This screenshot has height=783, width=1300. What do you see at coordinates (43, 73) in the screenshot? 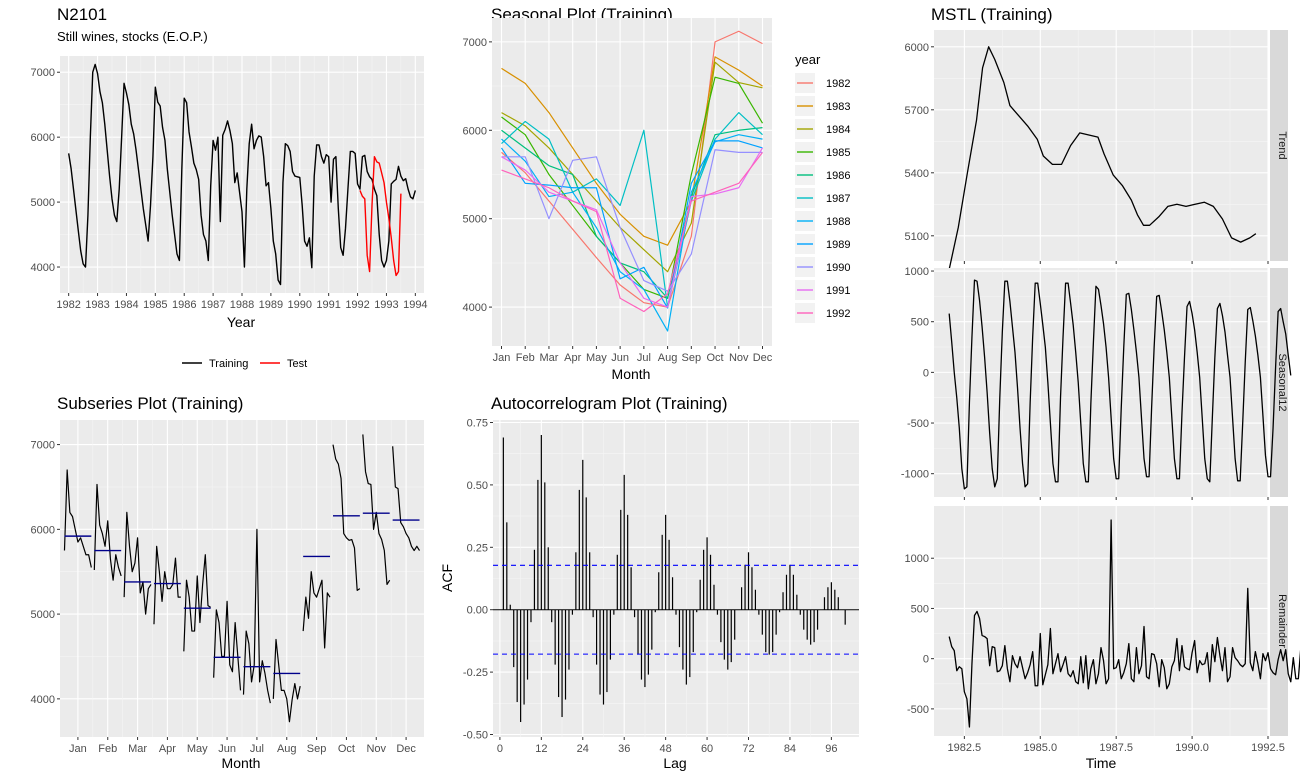
I see `n2101-tick-label-y: 7000` at bounding box center [43, 73].